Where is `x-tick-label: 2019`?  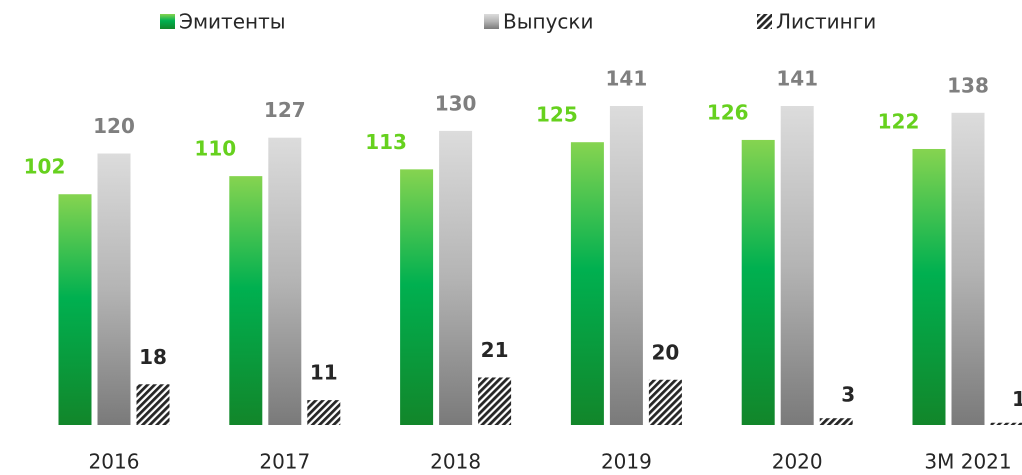 x-tick-label: 2019 is located at coordinates (626, 462).